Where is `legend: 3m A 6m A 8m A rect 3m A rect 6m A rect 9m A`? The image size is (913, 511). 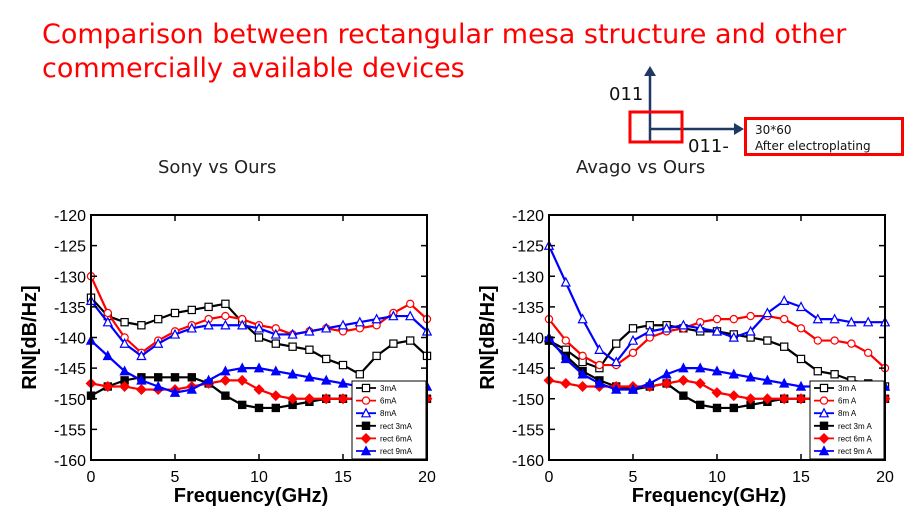 legend: 3m A 6m A 8m A rect 3m A rect 6m A rect 9m A is located at coordinates (847, 420).